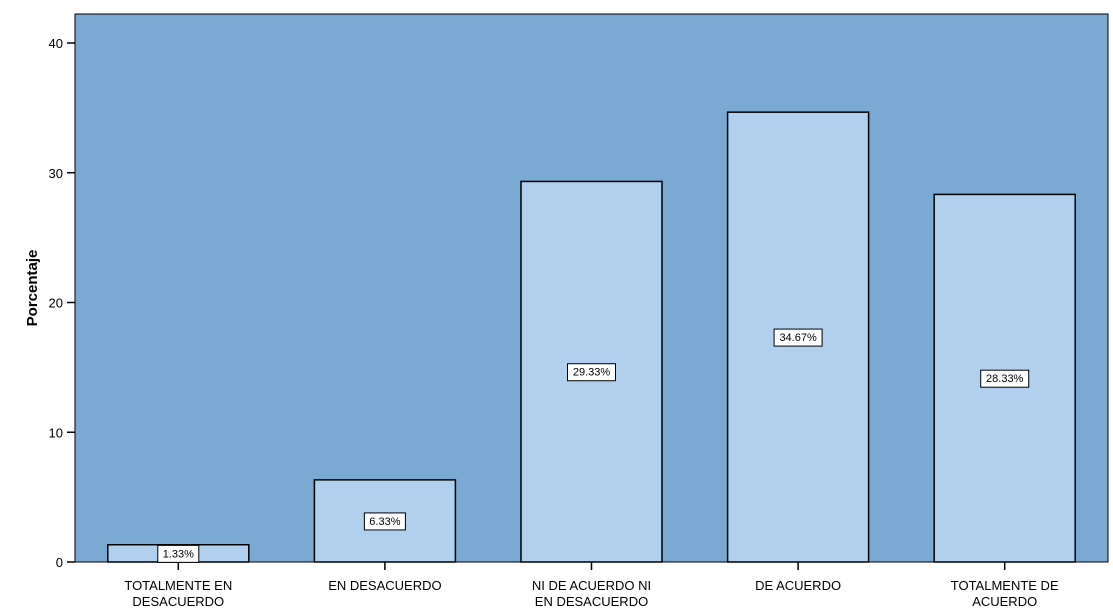 The width and height of the screenshot is (1113, 610). What do you see at coordinates (178, 601) in the screenshot?
I see `x-tick-label: DESACUERDO` at bounding box center [178, 601].